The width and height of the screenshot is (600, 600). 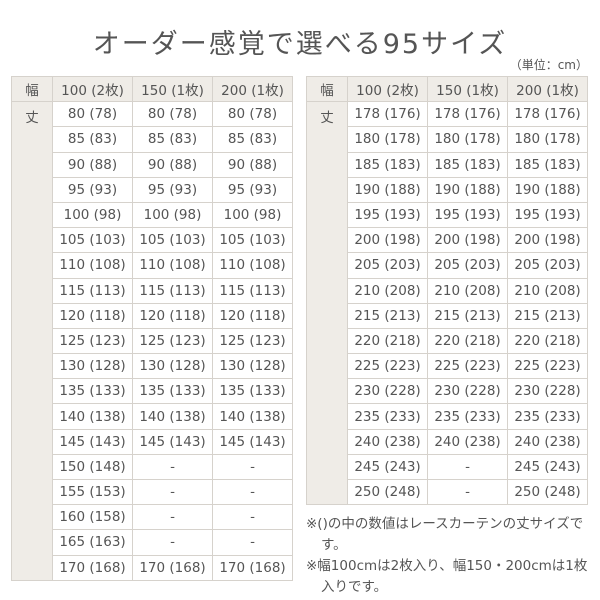 I want to click on table-row: 100 (98) 100 (98) 100 (98), so click(x=152, y=215).